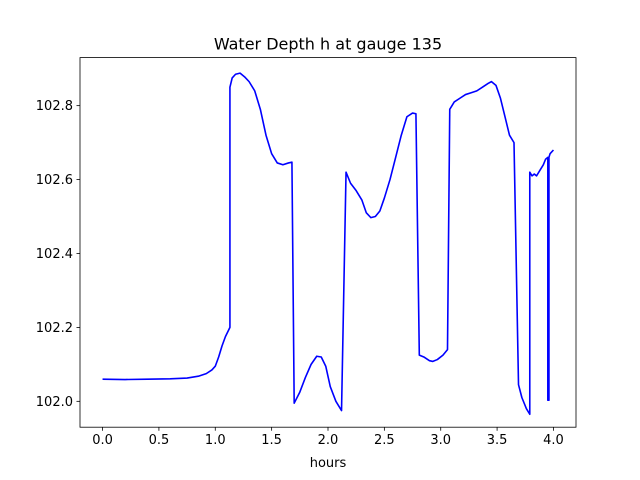 Image resolution: width=640 pixels, height=480 pixels. What do you see at coordinates (102, 440) in the screenshot?
I see `x-tick-label: 0.0` at bounding box center [102, 440].